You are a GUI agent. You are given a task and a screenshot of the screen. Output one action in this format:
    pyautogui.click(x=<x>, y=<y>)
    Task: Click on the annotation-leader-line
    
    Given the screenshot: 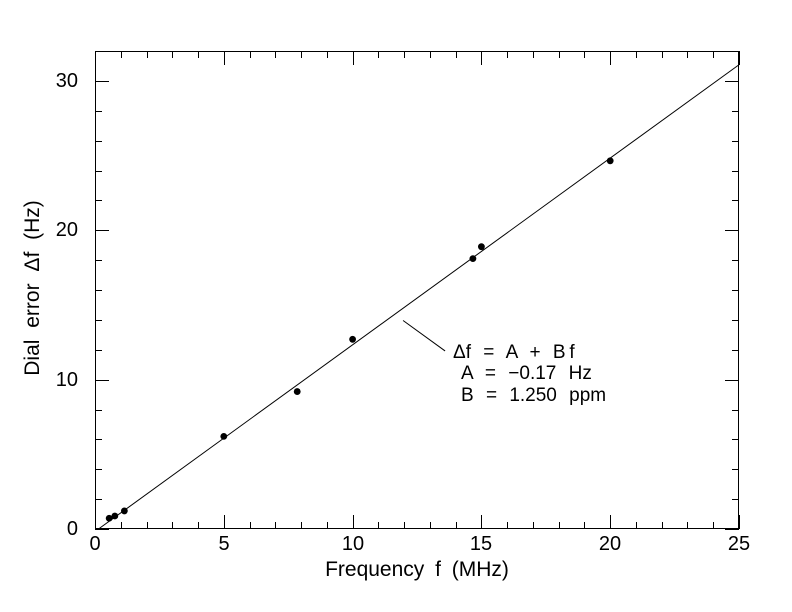 What is the action you would take?
    pyautogui.click(x=424, y=336)
    